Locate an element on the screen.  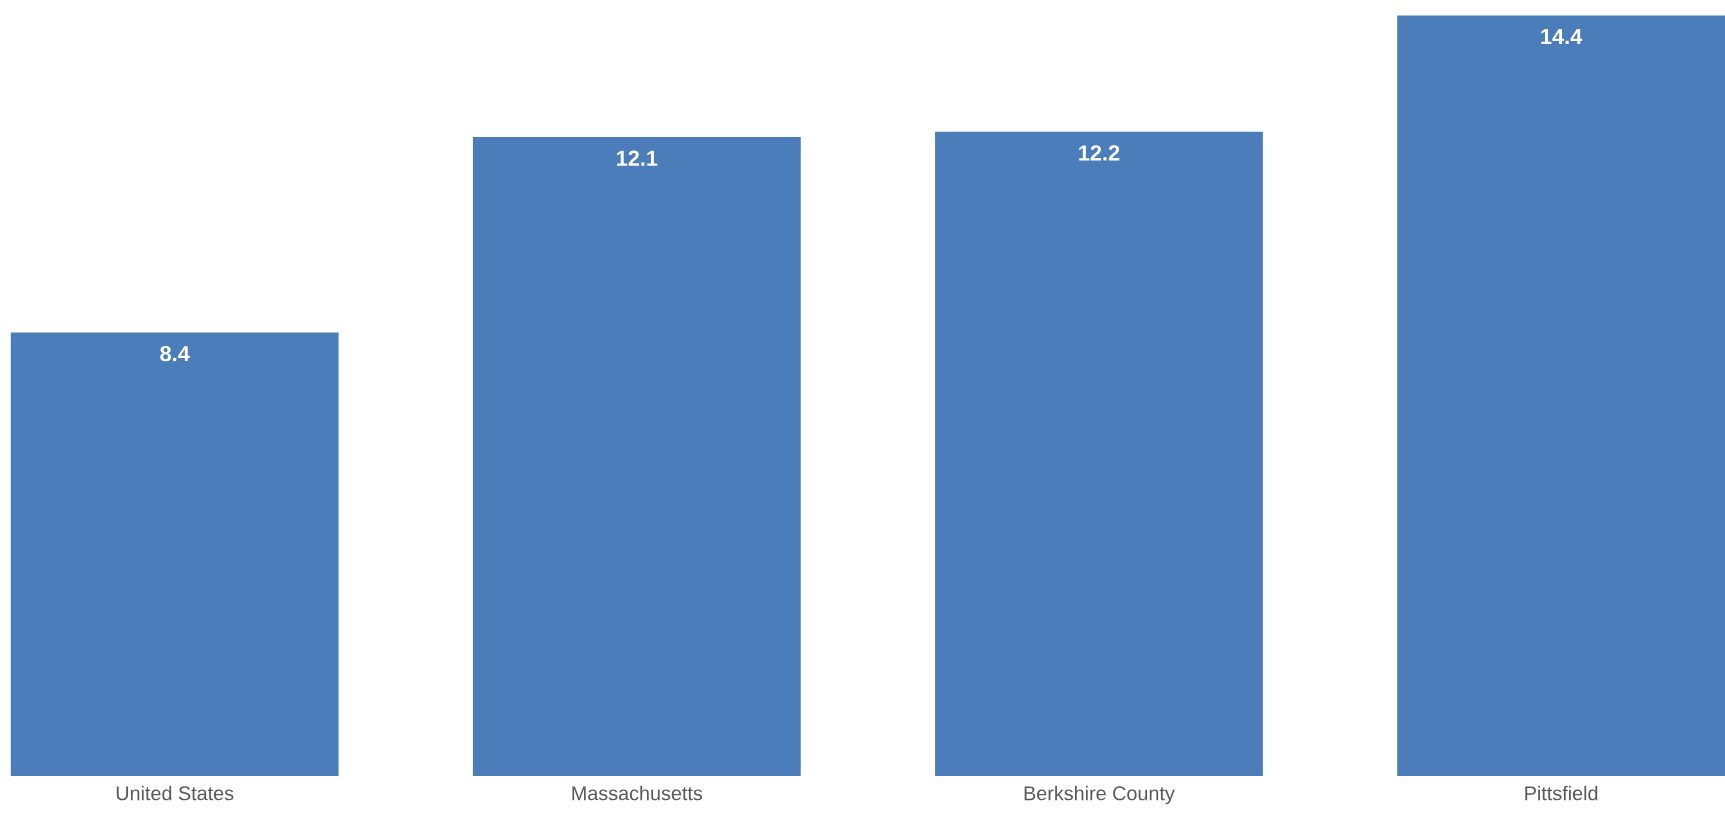
data-label: 12.1 is located at coordinates (637, 158).